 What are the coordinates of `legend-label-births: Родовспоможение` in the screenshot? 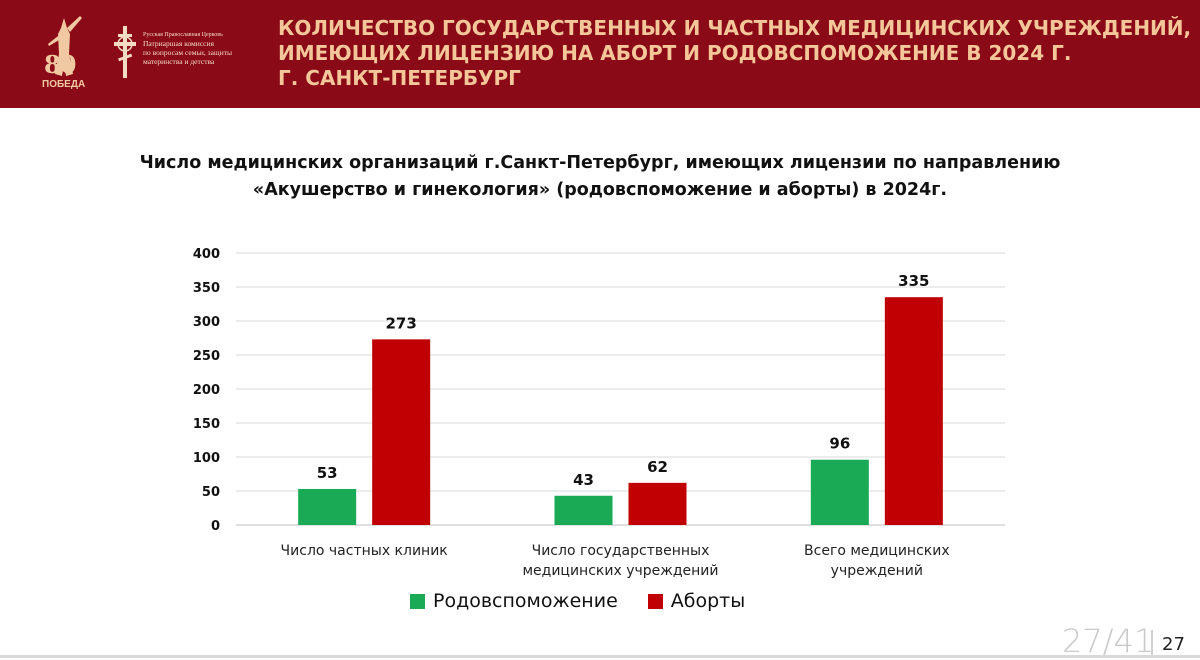 It's located at (525, 601).